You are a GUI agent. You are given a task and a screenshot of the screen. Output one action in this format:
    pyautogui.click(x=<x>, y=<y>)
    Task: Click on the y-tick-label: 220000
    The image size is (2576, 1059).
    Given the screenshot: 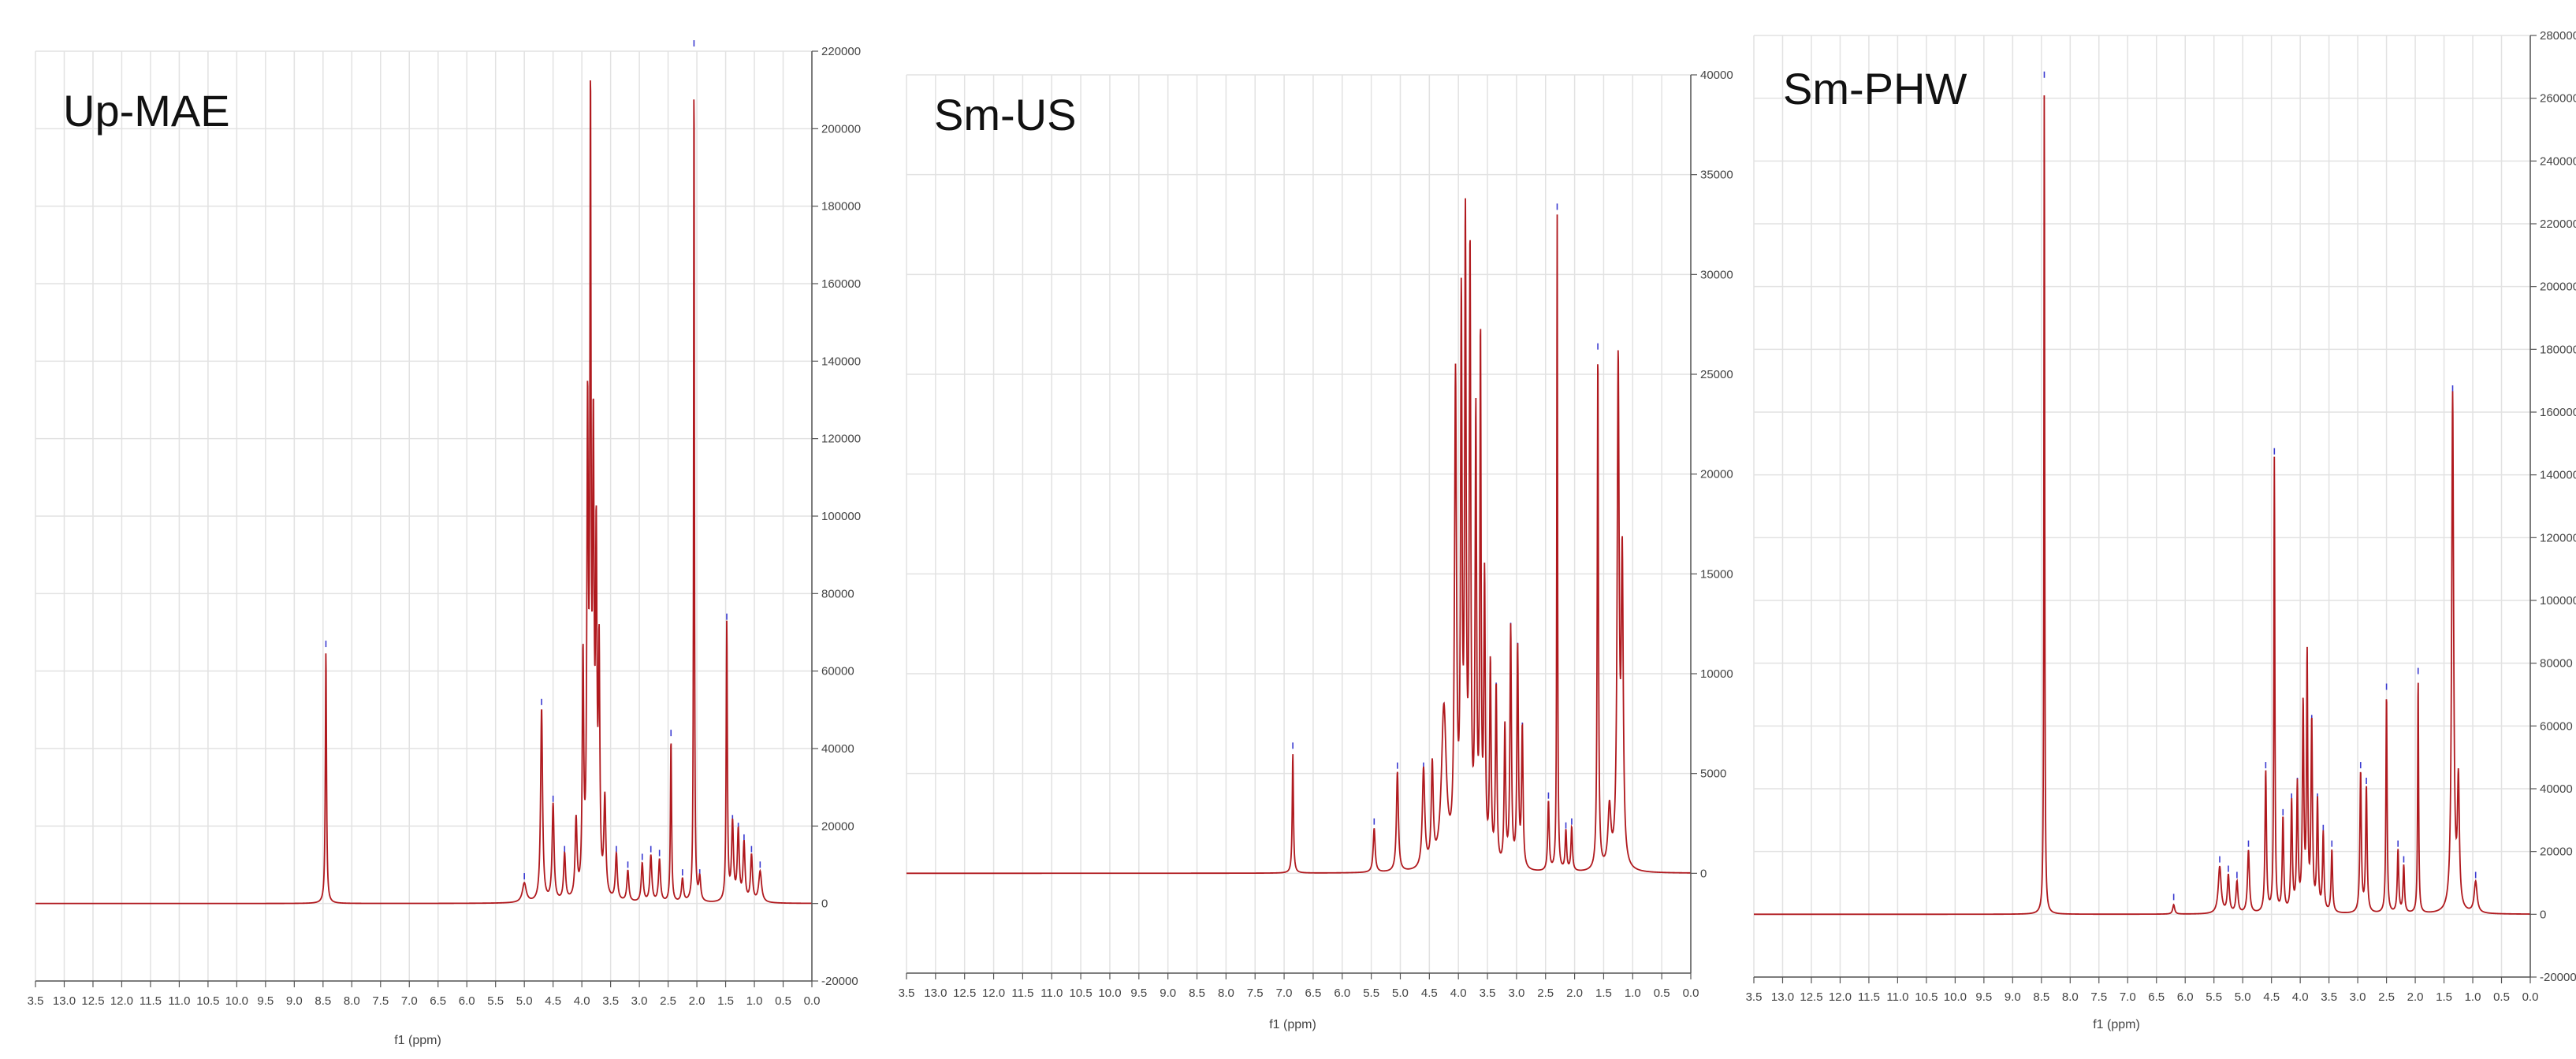 What is the action you would take?
    pyautogui.click(x=841, y=51)
    